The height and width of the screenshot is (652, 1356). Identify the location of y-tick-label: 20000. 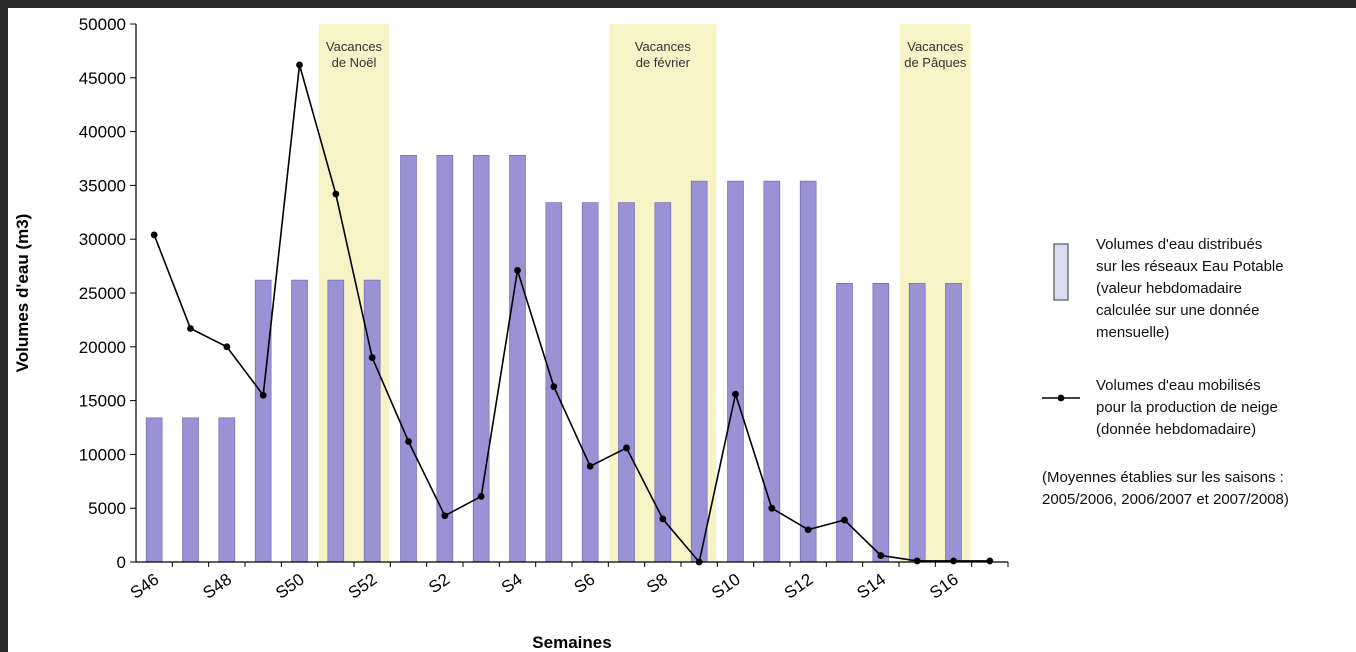
(102, 347).